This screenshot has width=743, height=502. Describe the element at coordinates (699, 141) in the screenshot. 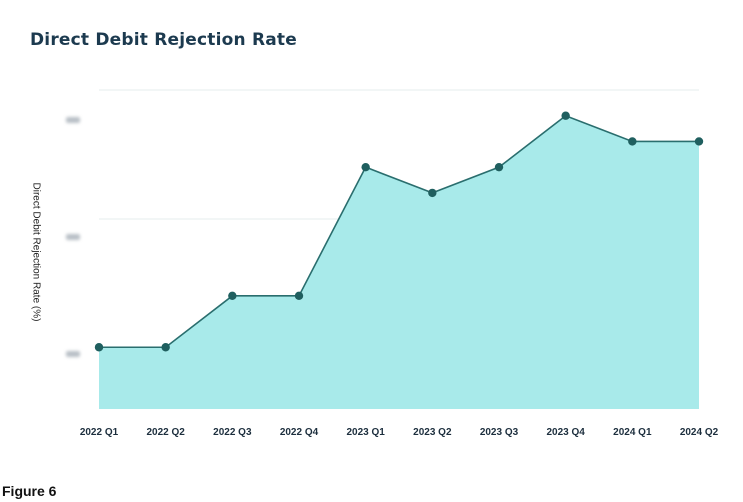

I see `data-point-2024-q2` at that location.